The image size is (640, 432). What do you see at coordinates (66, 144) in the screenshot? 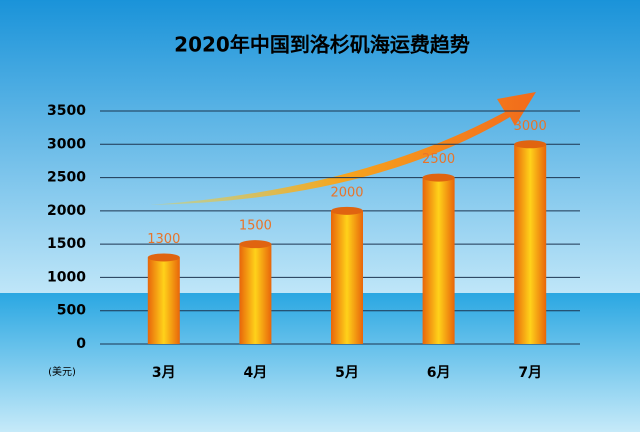
I see `y-tick-label: 3000` at bounding box center [66, 144].